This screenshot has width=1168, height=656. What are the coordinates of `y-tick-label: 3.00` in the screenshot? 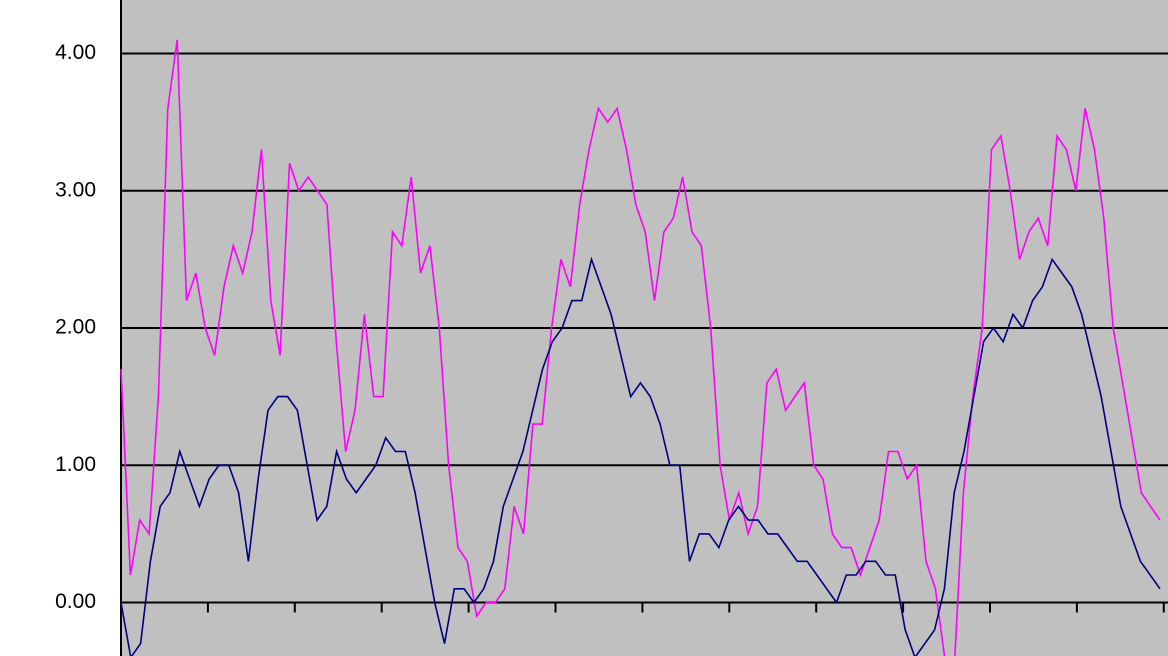 It's located at (75, 189).